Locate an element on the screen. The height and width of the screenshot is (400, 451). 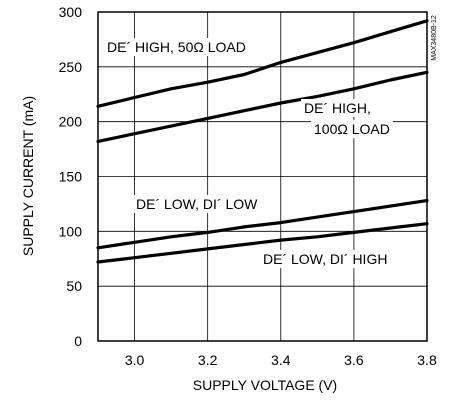
series-label-text: 100Ω LOAD is located at coordinates (352, 129).